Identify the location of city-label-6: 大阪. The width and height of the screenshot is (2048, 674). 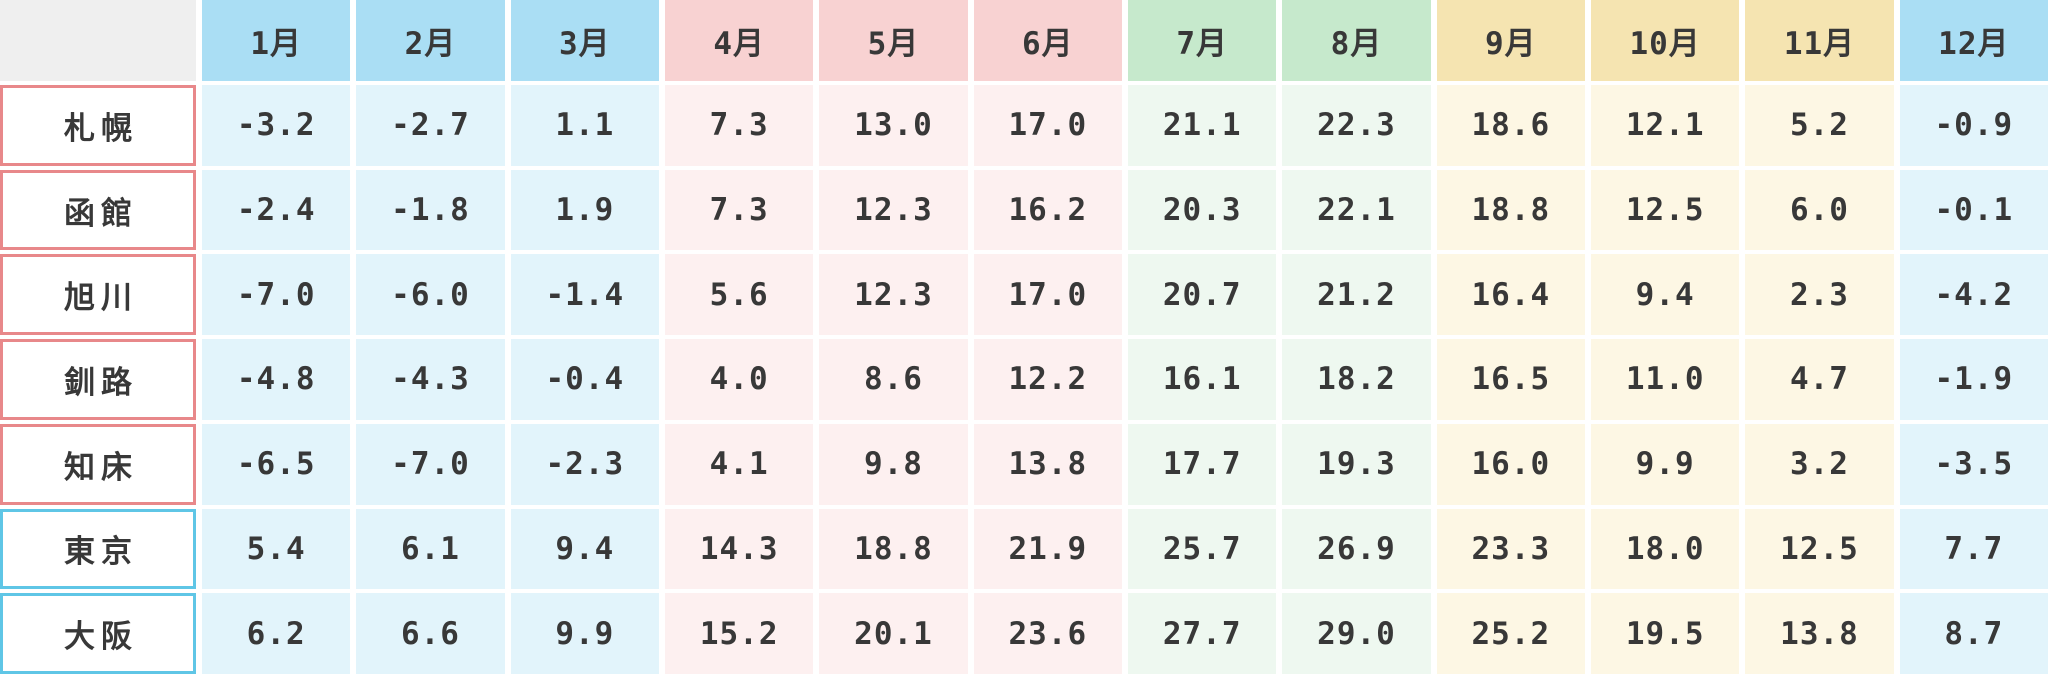
(98, 633).